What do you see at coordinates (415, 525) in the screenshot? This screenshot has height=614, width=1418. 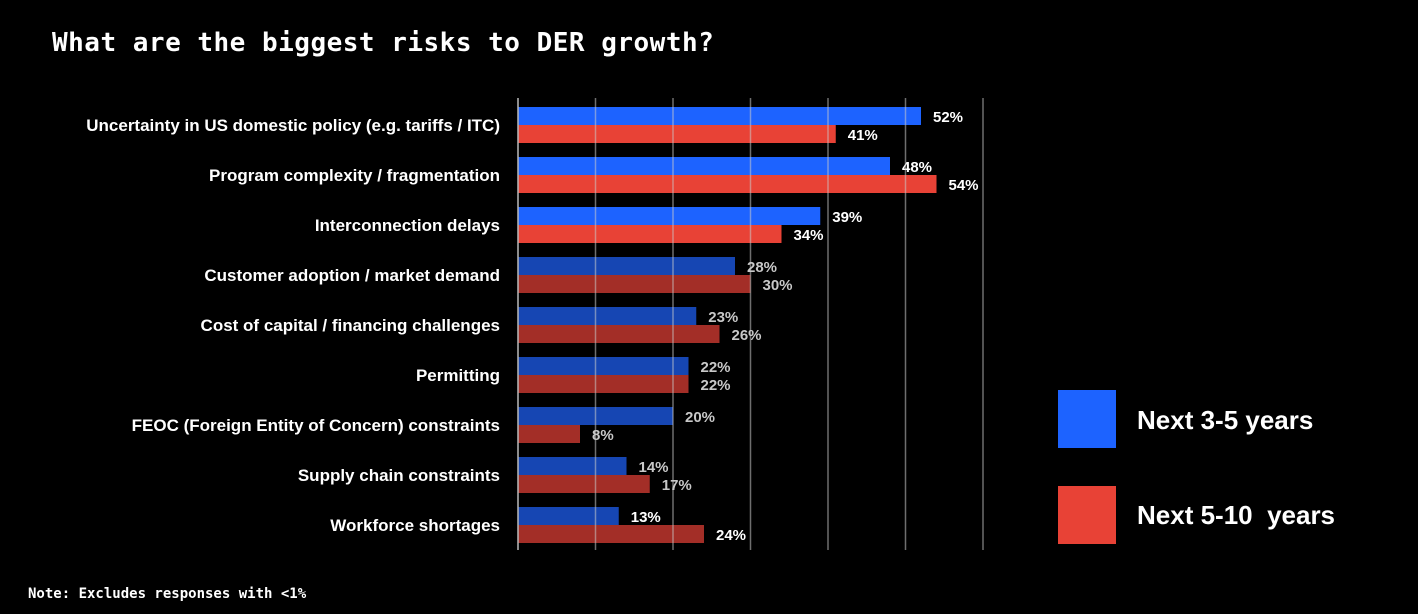 I see `category-label: Workforce shortages` at bounding box center [415, 525].